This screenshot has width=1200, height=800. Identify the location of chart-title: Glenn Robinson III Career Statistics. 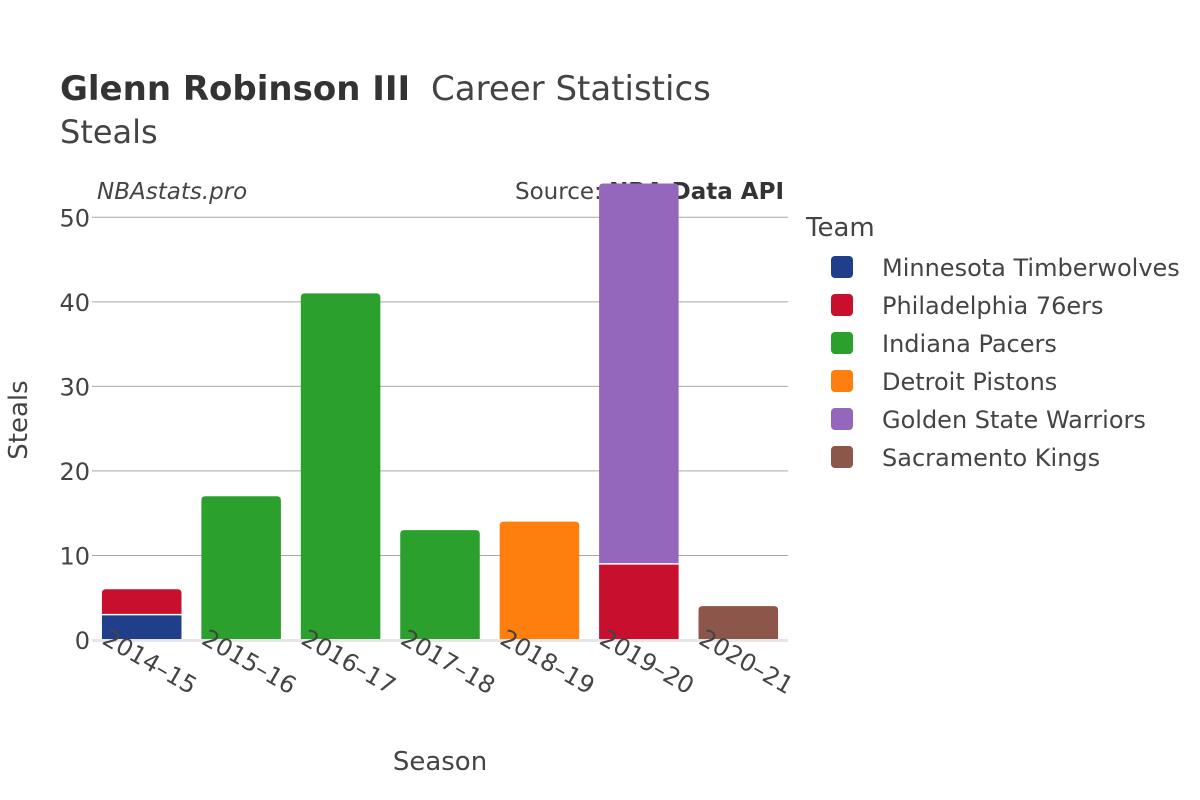
(385, 89).